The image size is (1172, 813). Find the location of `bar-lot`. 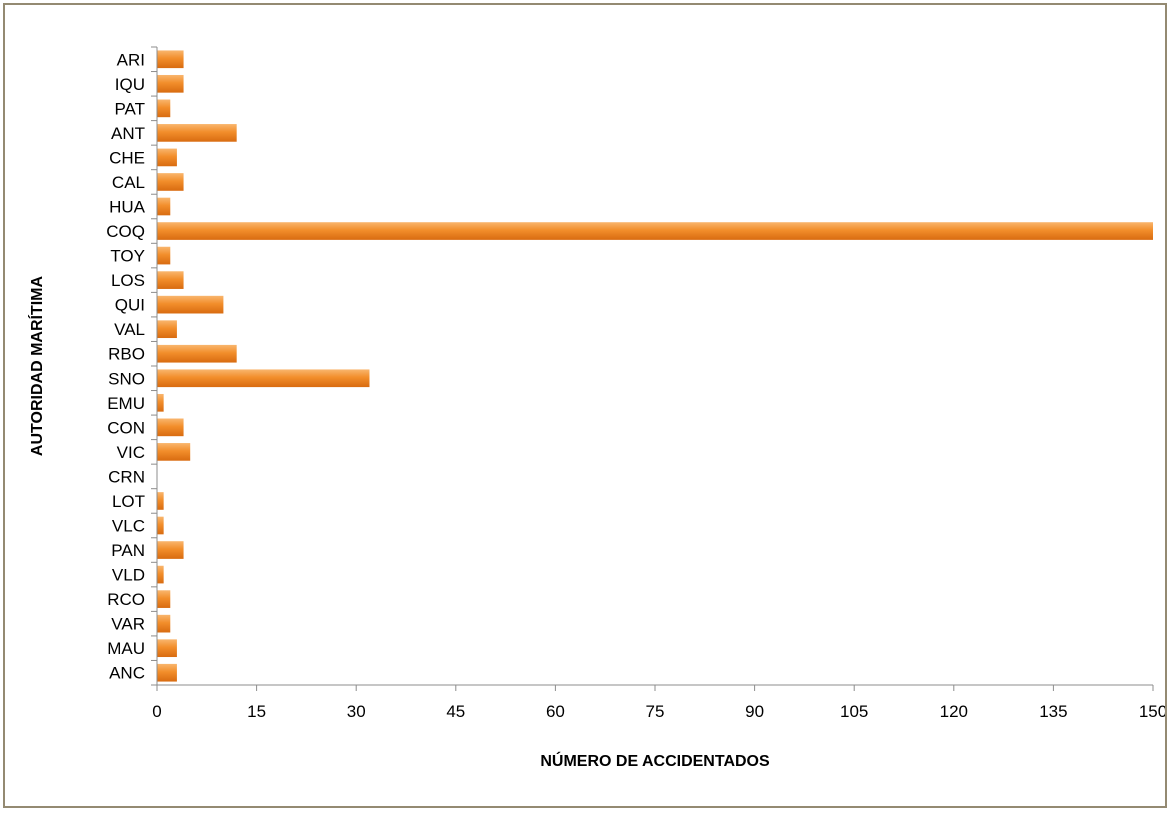

bar-lot is located at coordinates (160, 501).